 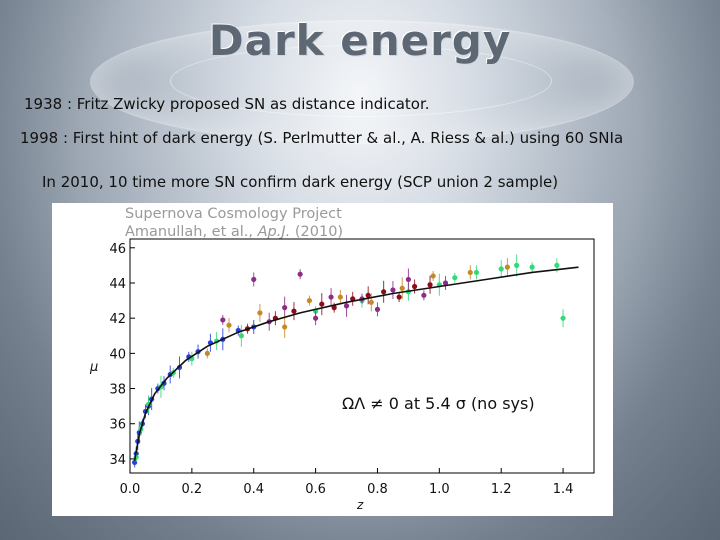 What do you see at coordinates (192, 489) in the screenshot?
I see `x-tick-label: 0.2` at bounding box center [192, 489].